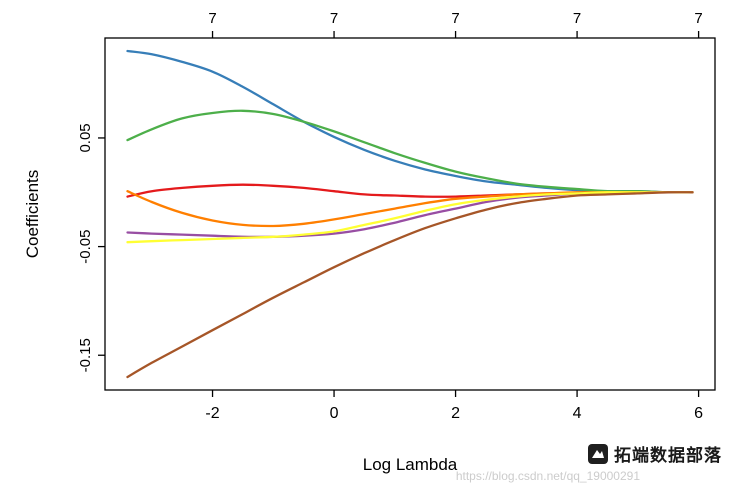  Describe the element at coordinates (698, 413) in the screenshot. I see `x-axis-tick-label: 6` at that location.